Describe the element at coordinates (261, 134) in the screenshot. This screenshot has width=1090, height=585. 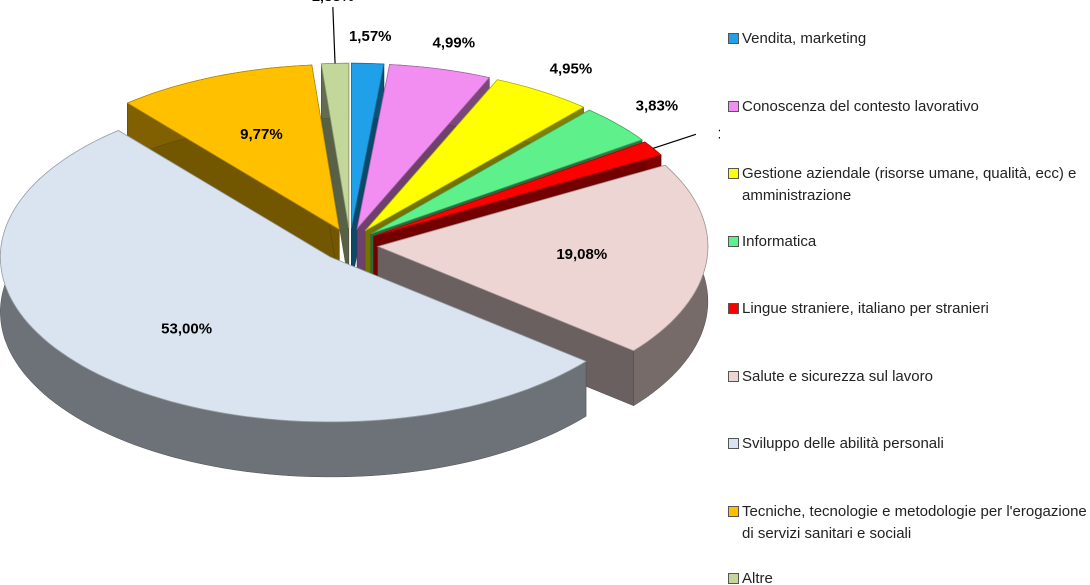
I see `data-label: 9,77%` at that location.